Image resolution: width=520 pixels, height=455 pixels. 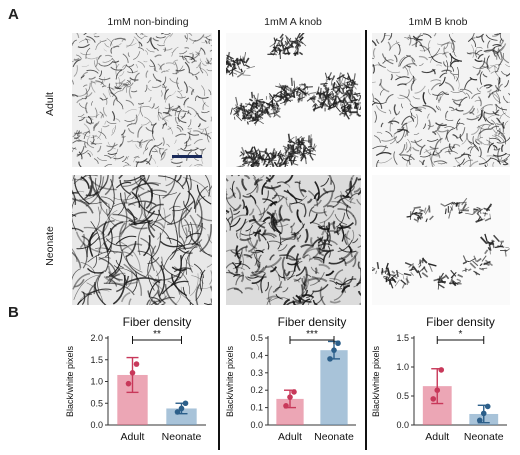 What do you see at coordinates (256, 355) in the screenshot?
I see `y-tick-label: 0.4` at bounding box center [256, 355].